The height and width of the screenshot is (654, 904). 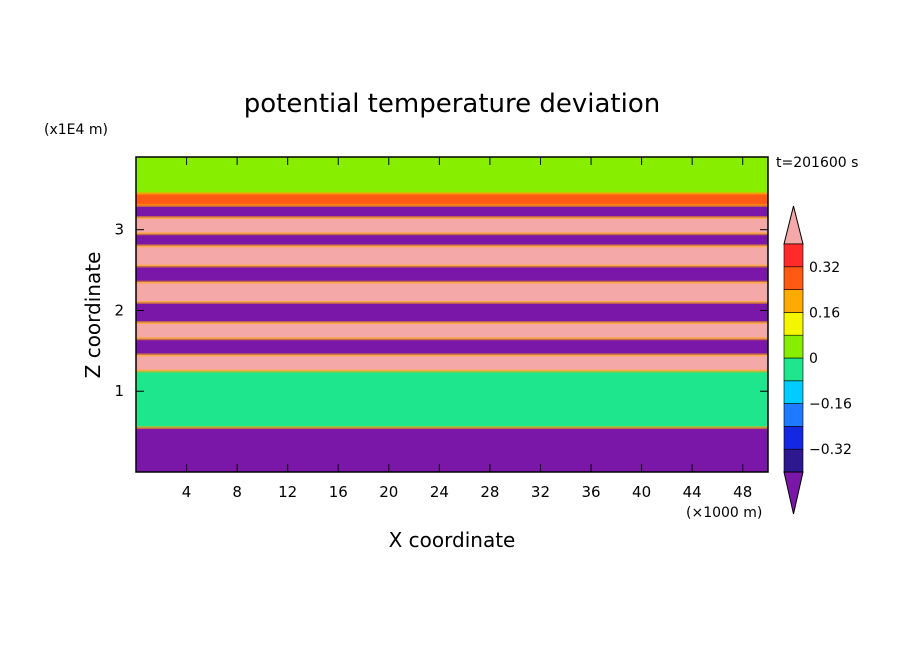 I want to click on colorbar-label: 0.32, so click(x=824, y=268).